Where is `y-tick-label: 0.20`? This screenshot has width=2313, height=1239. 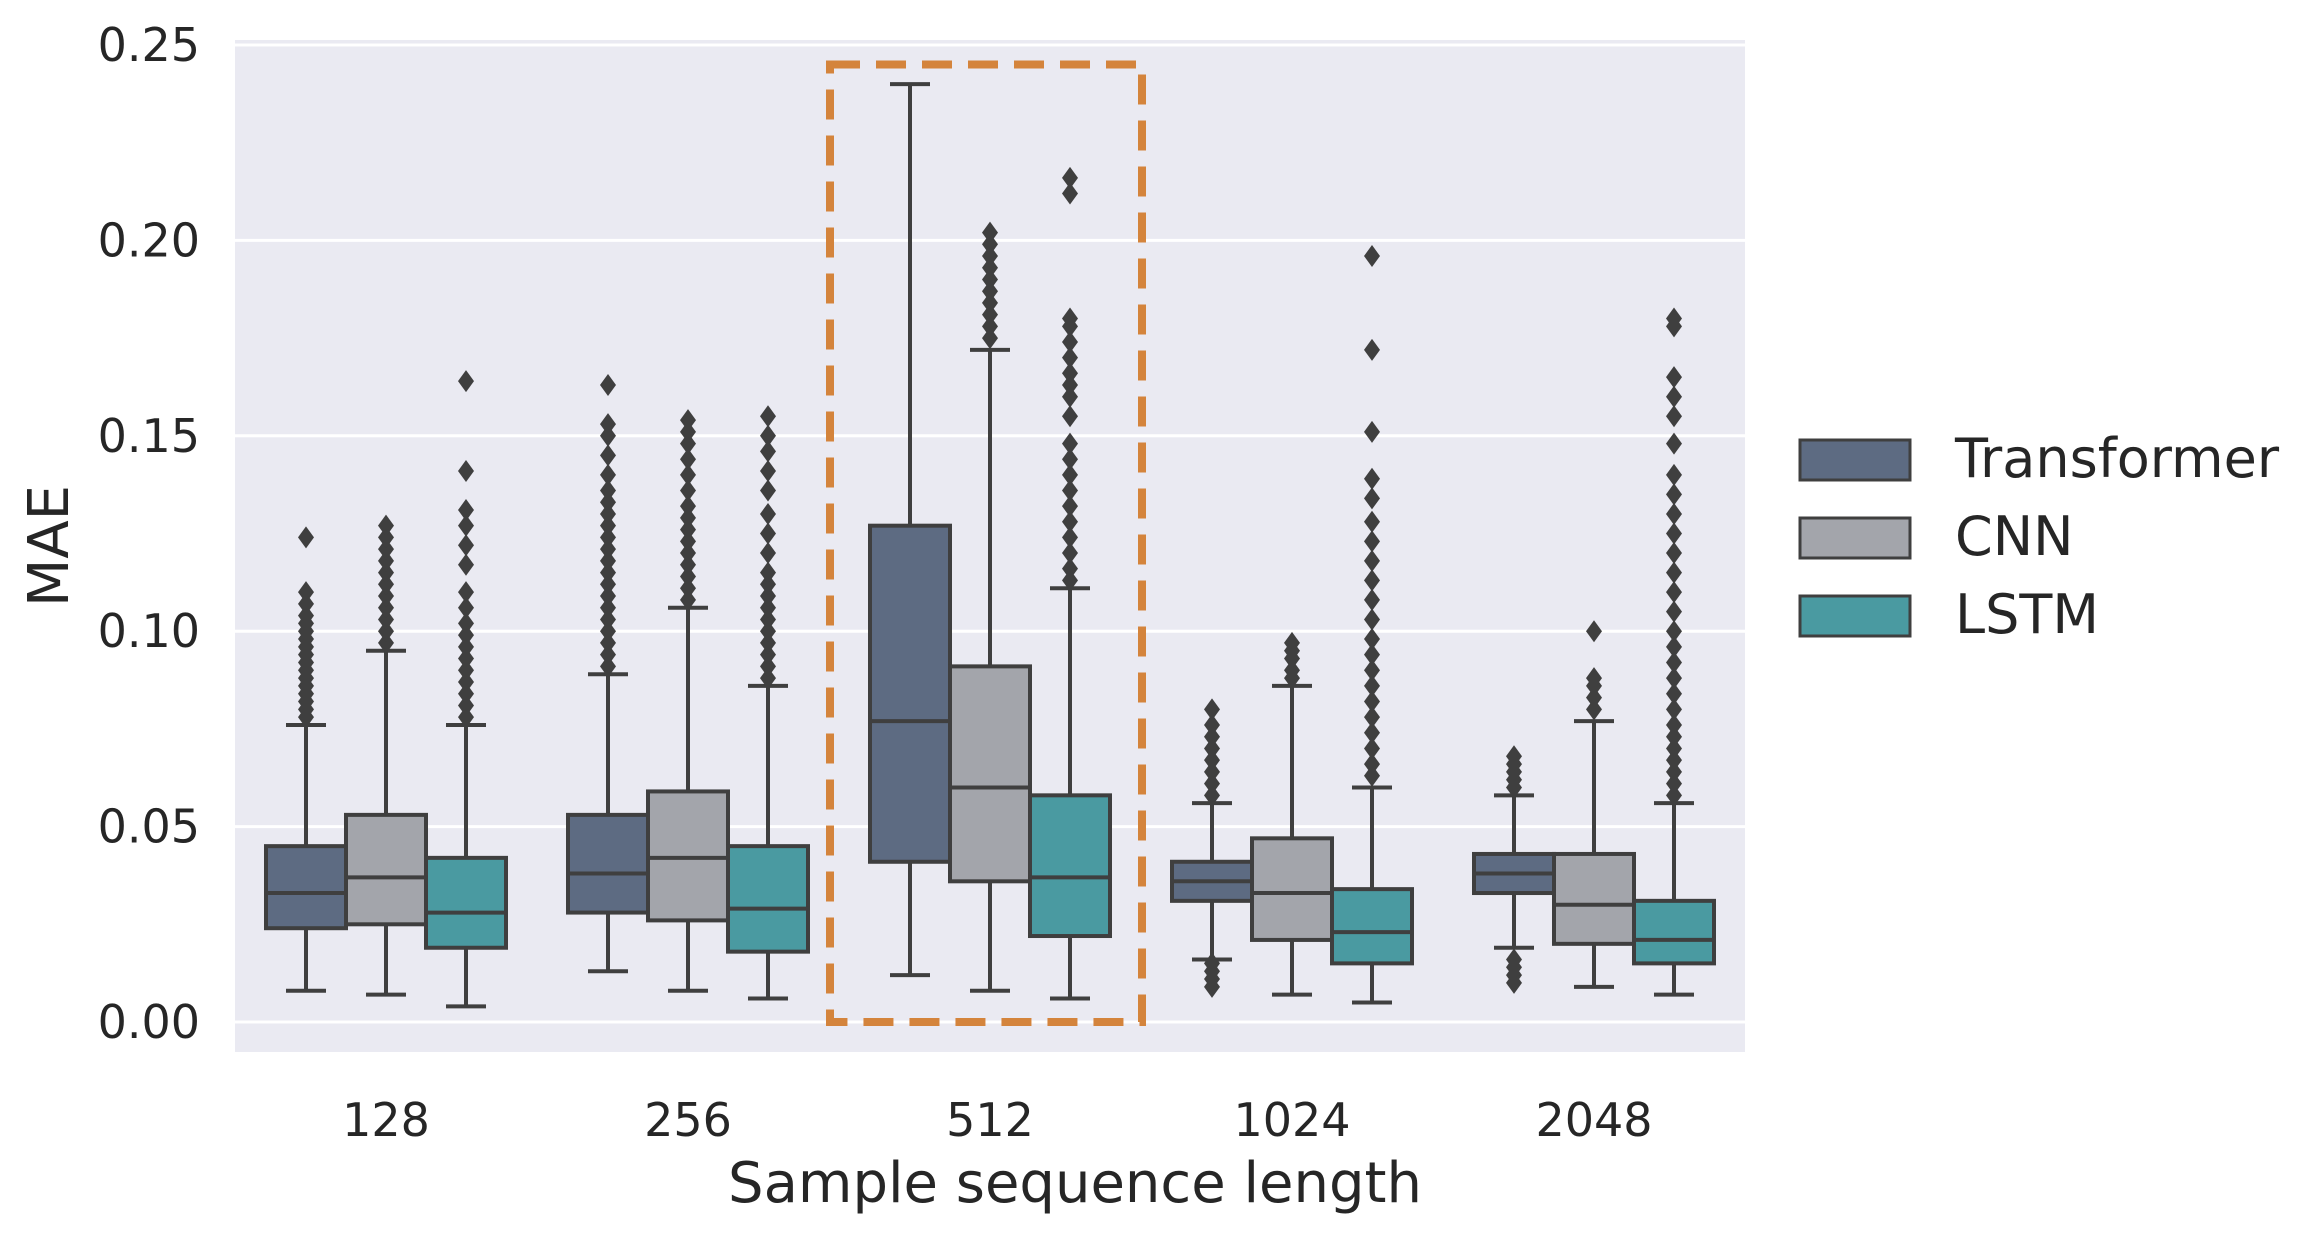
y-tick-label: 0.20 is located at coordinates (149, 240).